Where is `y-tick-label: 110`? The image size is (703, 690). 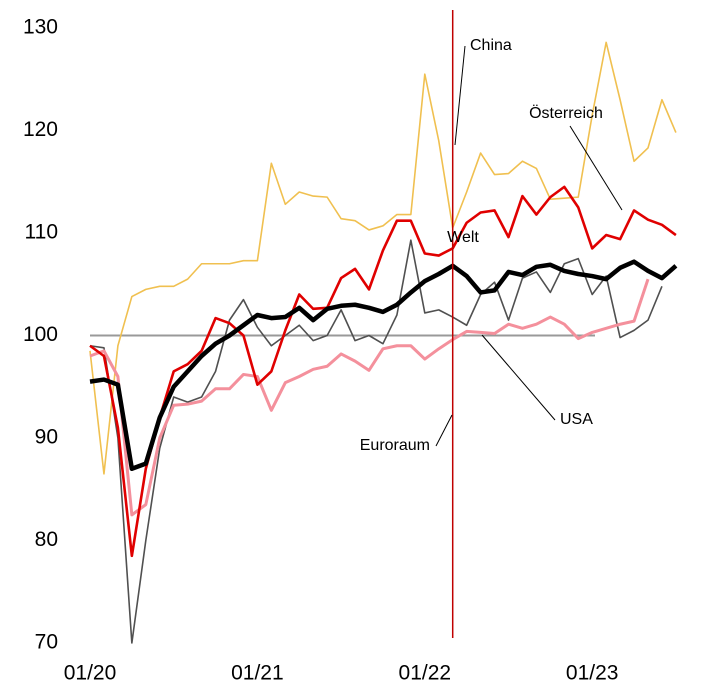 y-tick-label: 110 is located at coordinates (41, 232).